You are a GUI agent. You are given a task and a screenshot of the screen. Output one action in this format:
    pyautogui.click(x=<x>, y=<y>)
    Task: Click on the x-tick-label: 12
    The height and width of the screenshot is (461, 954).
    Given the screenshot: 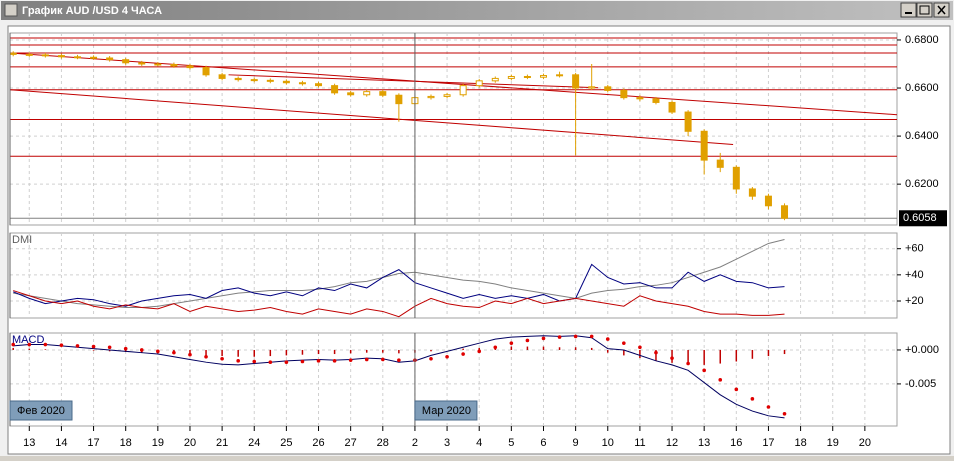 What is the action you would take?
    pyautogui.click(x=672, y=443)
    